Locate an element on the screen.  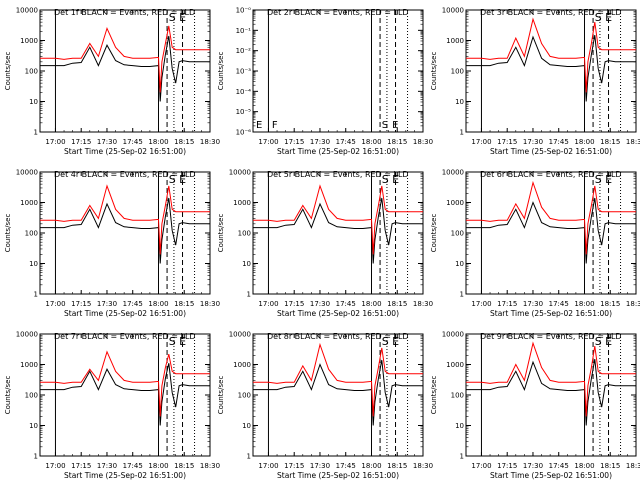
panel-title: Det 2r BLACK = Events, RED = LLD is located at coordinates (338, 12).